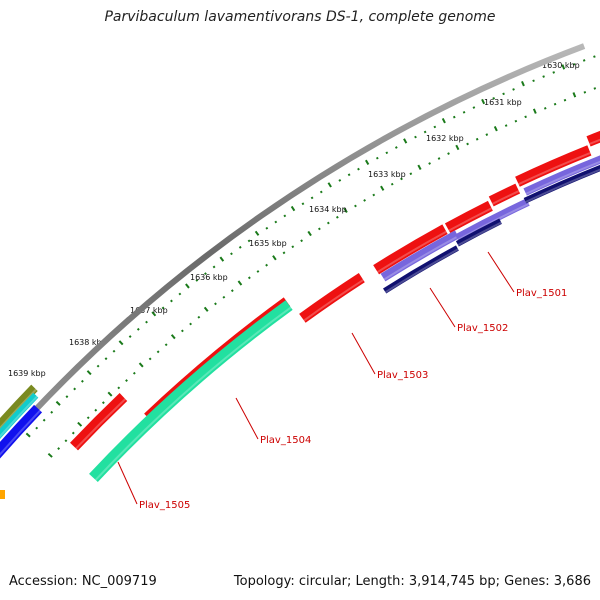 The image size is (600, 600). Describe the element at coordinates (164, 505) in the screenshot. I see `gene-label: Plav_1505` at that location.